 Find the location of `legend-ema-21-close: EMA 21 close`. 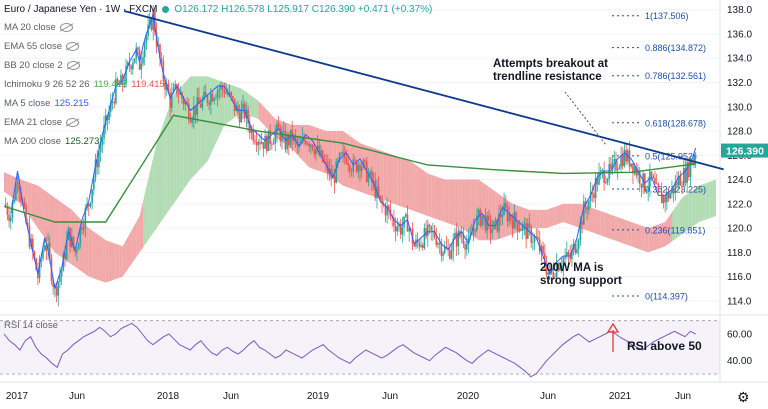

legend-ema-21-close: EMA 21 close is located at coordinates (42, 123).